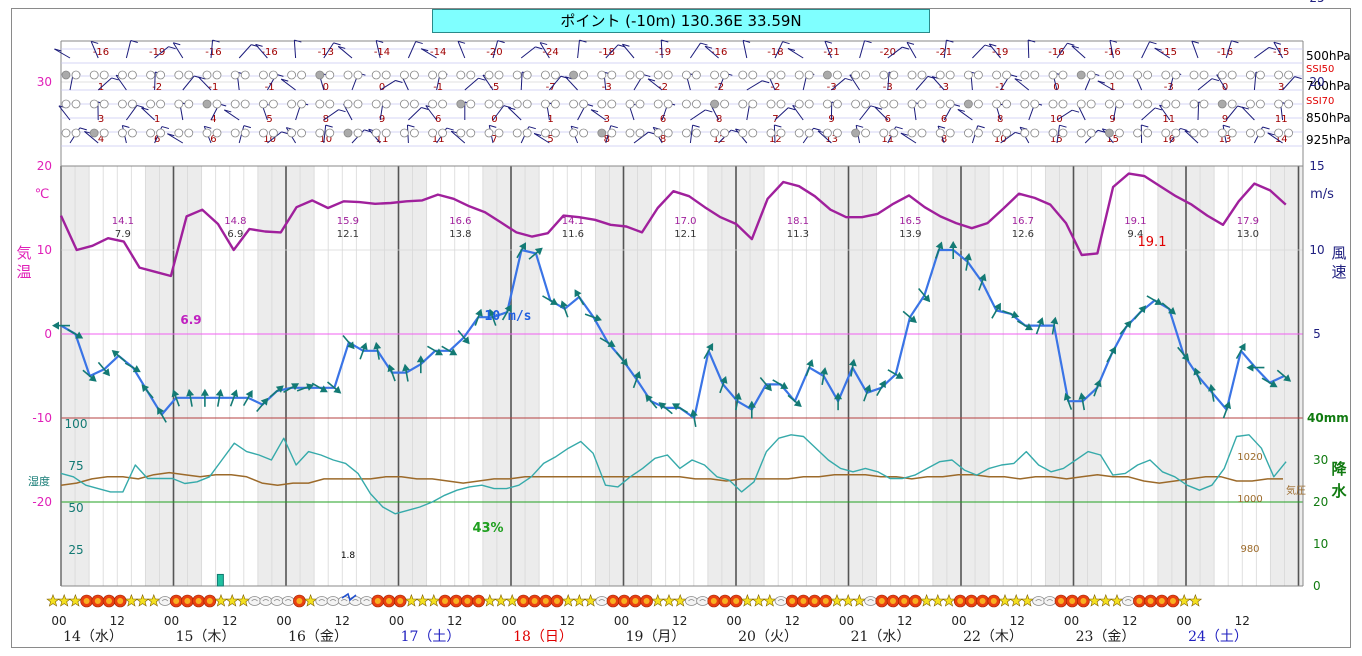 The width and height of the screenshot is (1362, 656). What do you see at coordinates (1248, 221) in the screenshot?
I see `daily-max: 17.9` at bounding box center [1248, 221].